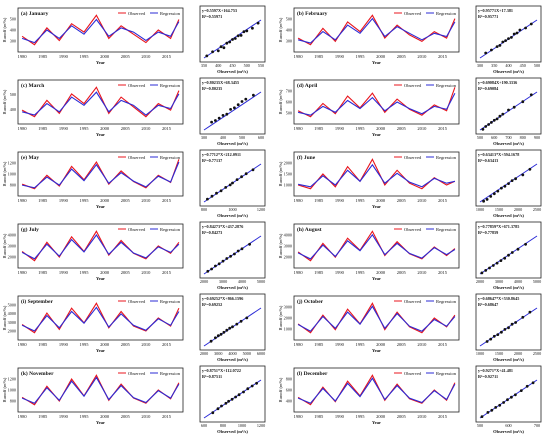 This screenshot has width=550, height=440. Describe the element at coordinates (223, 425) in the screenshot. I see `scatter-x-tick-label: 800` at that location.